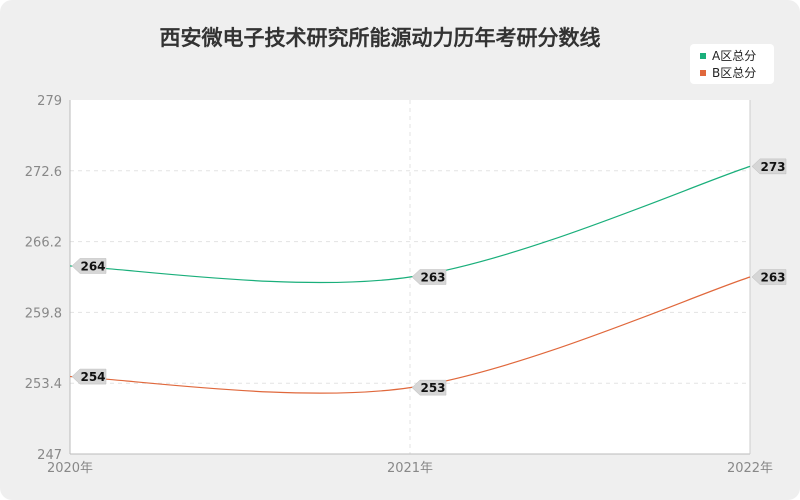 Image resolution: width=800 pixels, height=500 pixels. What do you see at coordinates (92, 266) in the screenshot?
I see `data-label: 264` at bounding box center [92, 266].